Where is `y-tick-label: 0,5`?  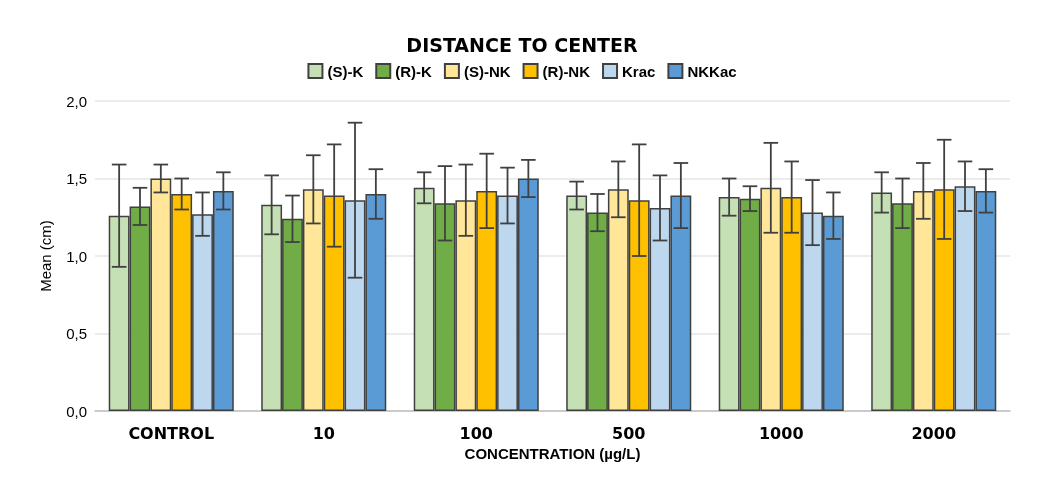
y-tick-label: 0,5 is located at coordinates (76, 333).